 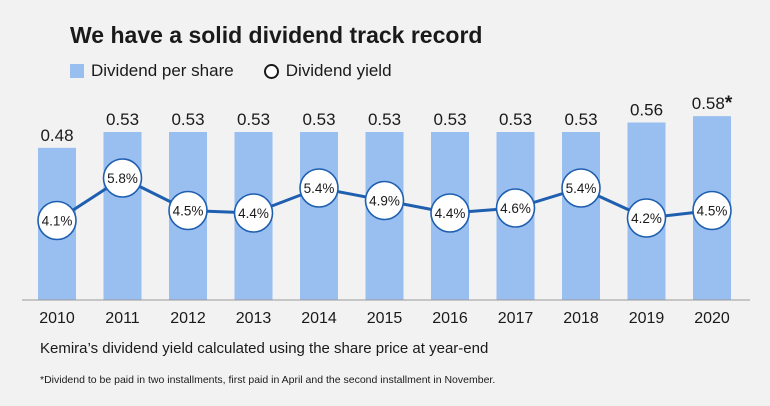 I want to click on legend-swatch-dividend-per-share, so click(x=77, y=71).